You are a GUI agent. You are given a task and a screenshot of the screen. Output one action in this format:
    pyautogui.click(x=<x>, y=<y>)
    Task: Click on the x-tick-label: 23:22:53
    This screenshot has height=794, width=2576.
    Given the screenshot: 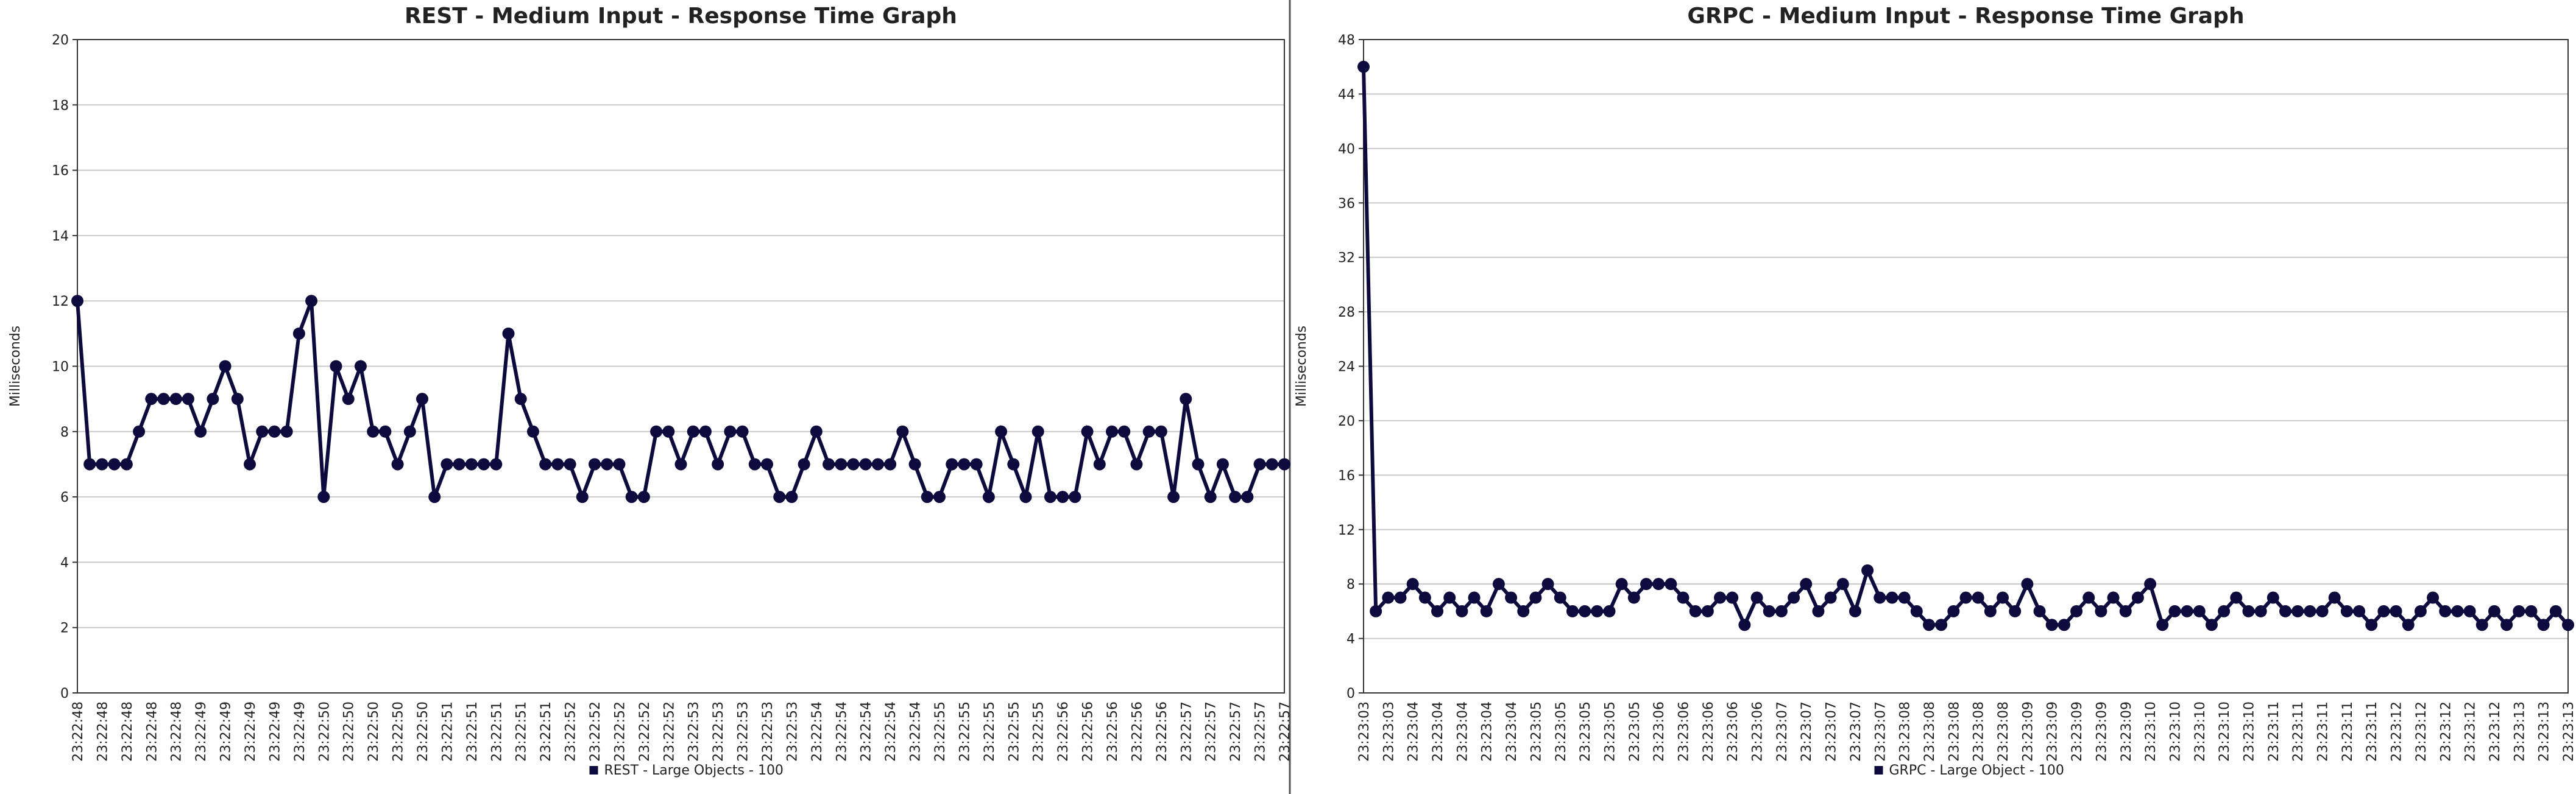 What is the action you would take?
    pyautogui.click(x=694, y=732)
    